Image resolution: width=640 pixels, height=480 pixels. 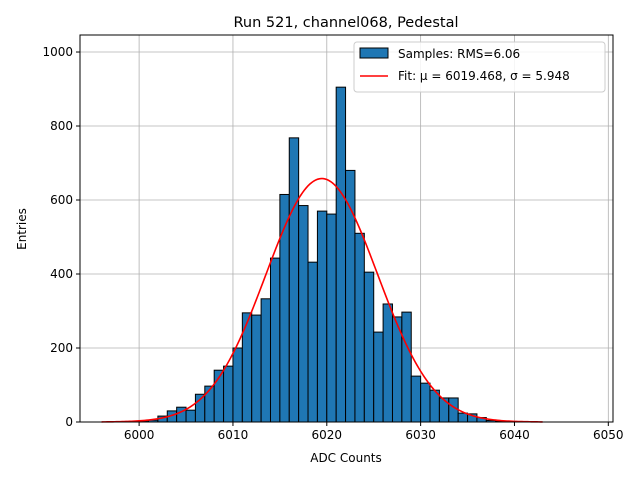 What do you see at coordinates (233, 435) in the screenshot?
I see `x-tick-label: 6010` at bounding box center [233, 435].